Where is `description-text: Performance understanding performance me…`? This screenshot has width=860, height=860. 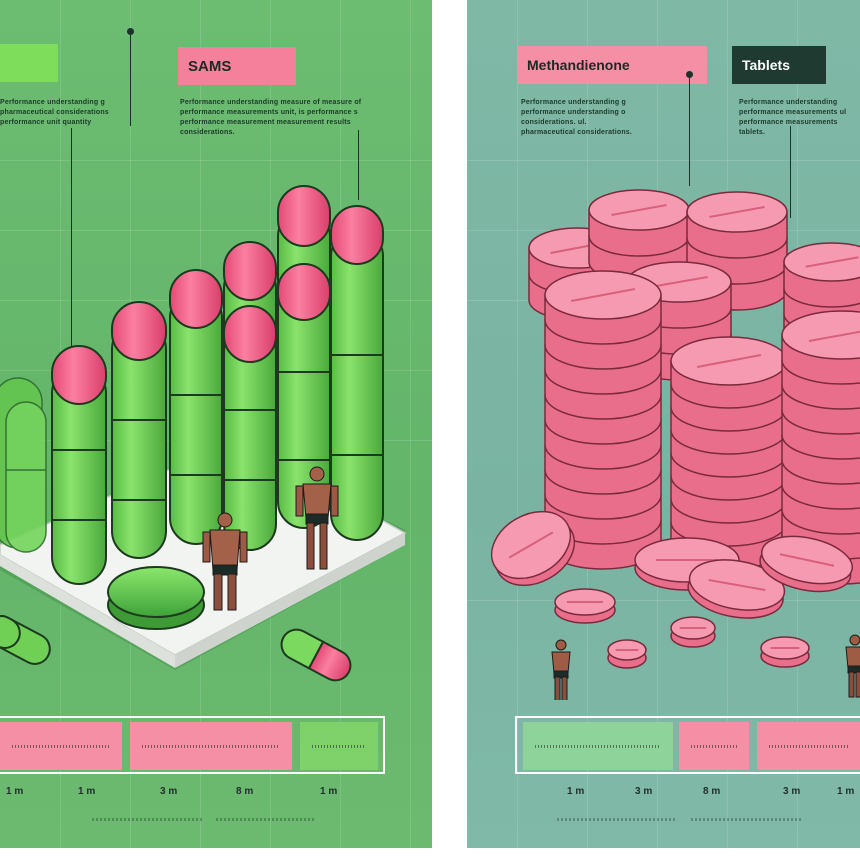
description-text: Performance understanding performance me… is located at coordinates (793, 117).